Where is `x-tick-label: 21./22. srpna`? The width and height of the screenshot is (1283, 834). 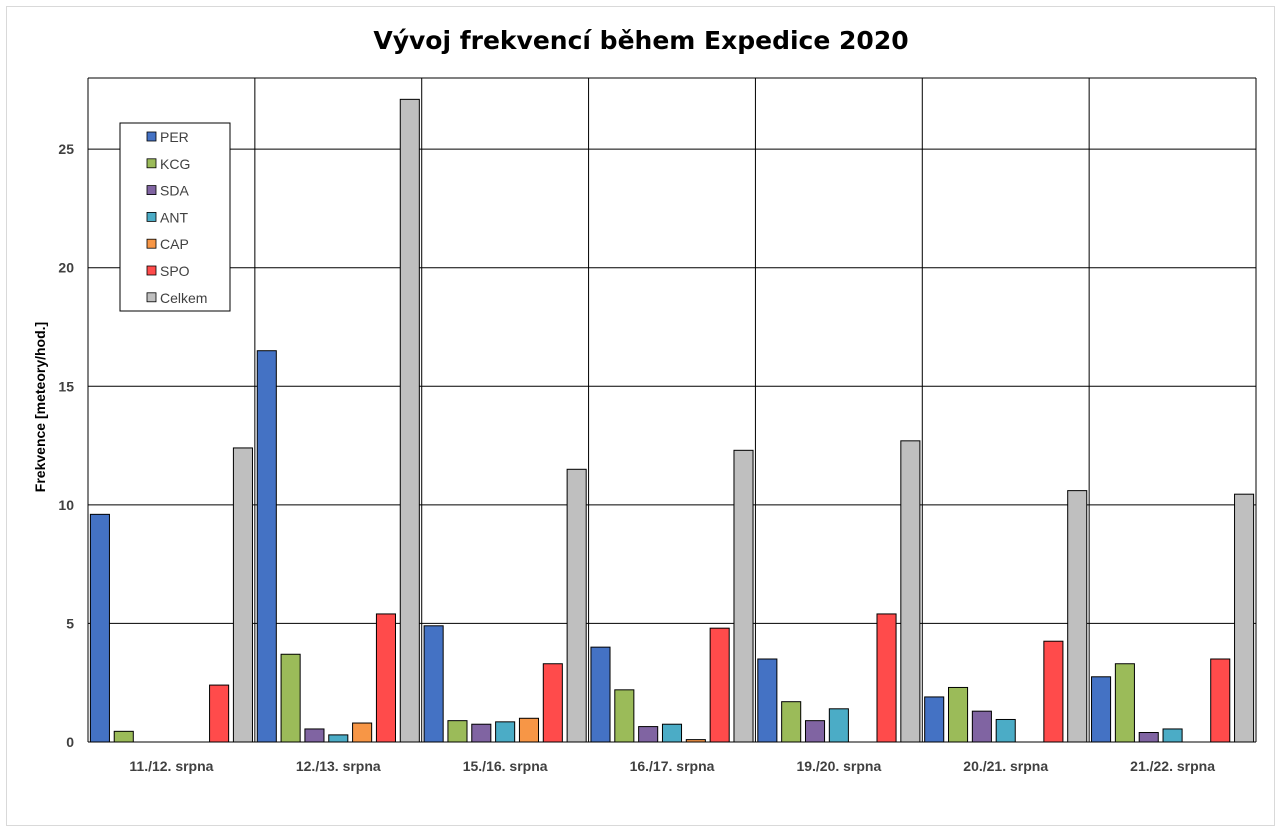 x-tick-label: 21./22. srpna is located at coordinates (1172, 766).